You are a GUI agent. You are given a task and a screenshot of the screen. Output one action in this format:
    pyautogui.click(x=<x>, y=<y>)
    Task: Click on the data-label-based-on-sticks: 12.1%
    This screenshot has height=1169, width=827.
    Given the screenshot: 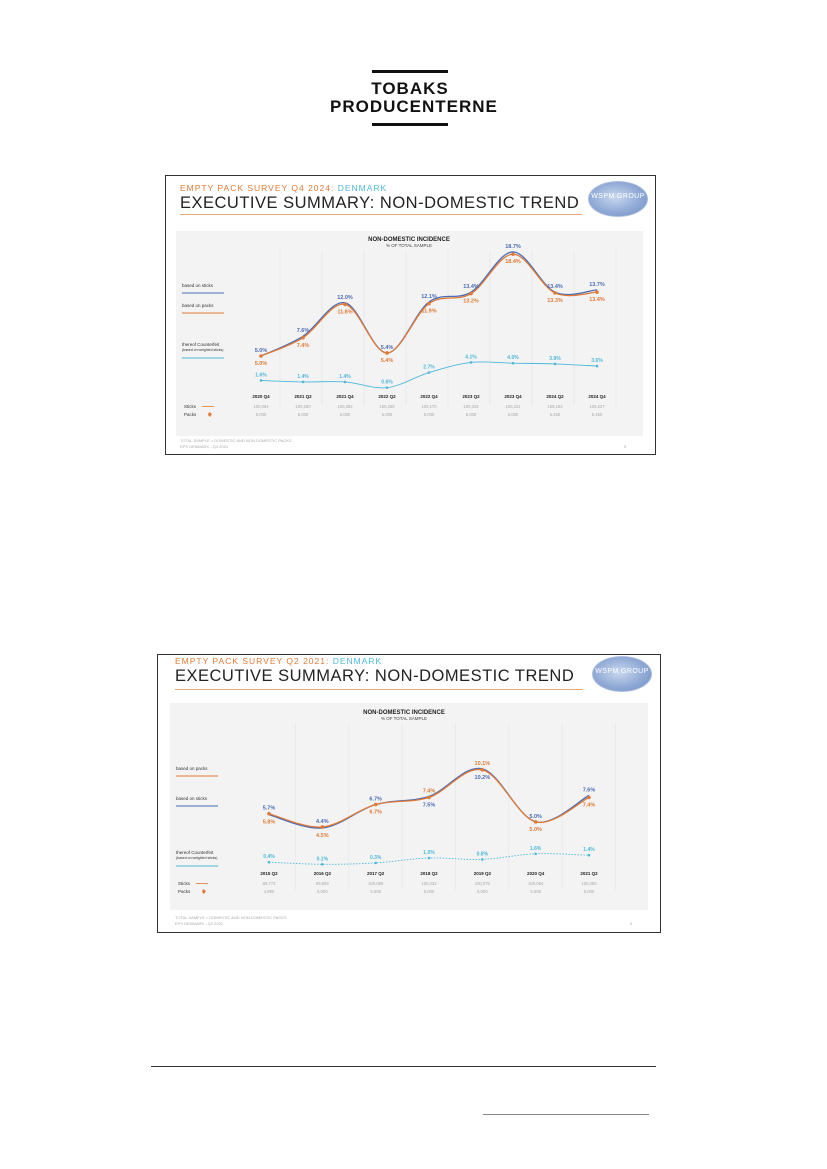 What is the action you would take?
    pyautogui.click(x=429, y=297)
    